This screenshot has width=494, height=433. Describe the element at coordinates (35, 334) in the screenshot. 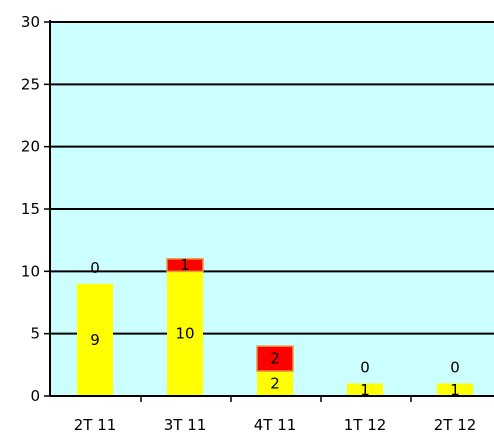

I see `y-tick-label: 5` at that location.